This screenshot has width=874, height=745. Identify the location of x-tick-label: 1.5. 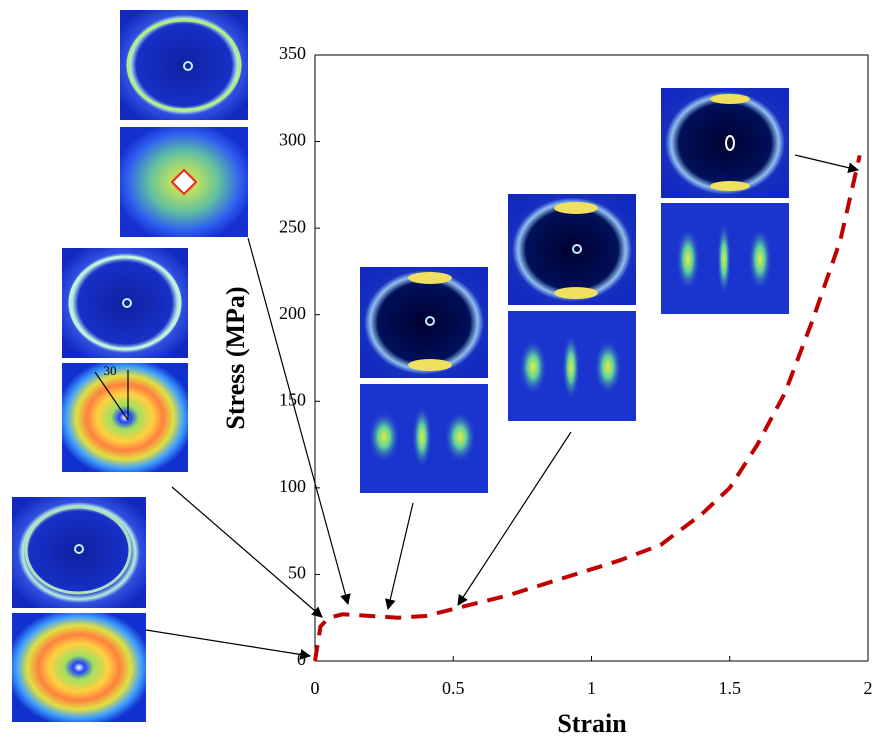
(730, 688).